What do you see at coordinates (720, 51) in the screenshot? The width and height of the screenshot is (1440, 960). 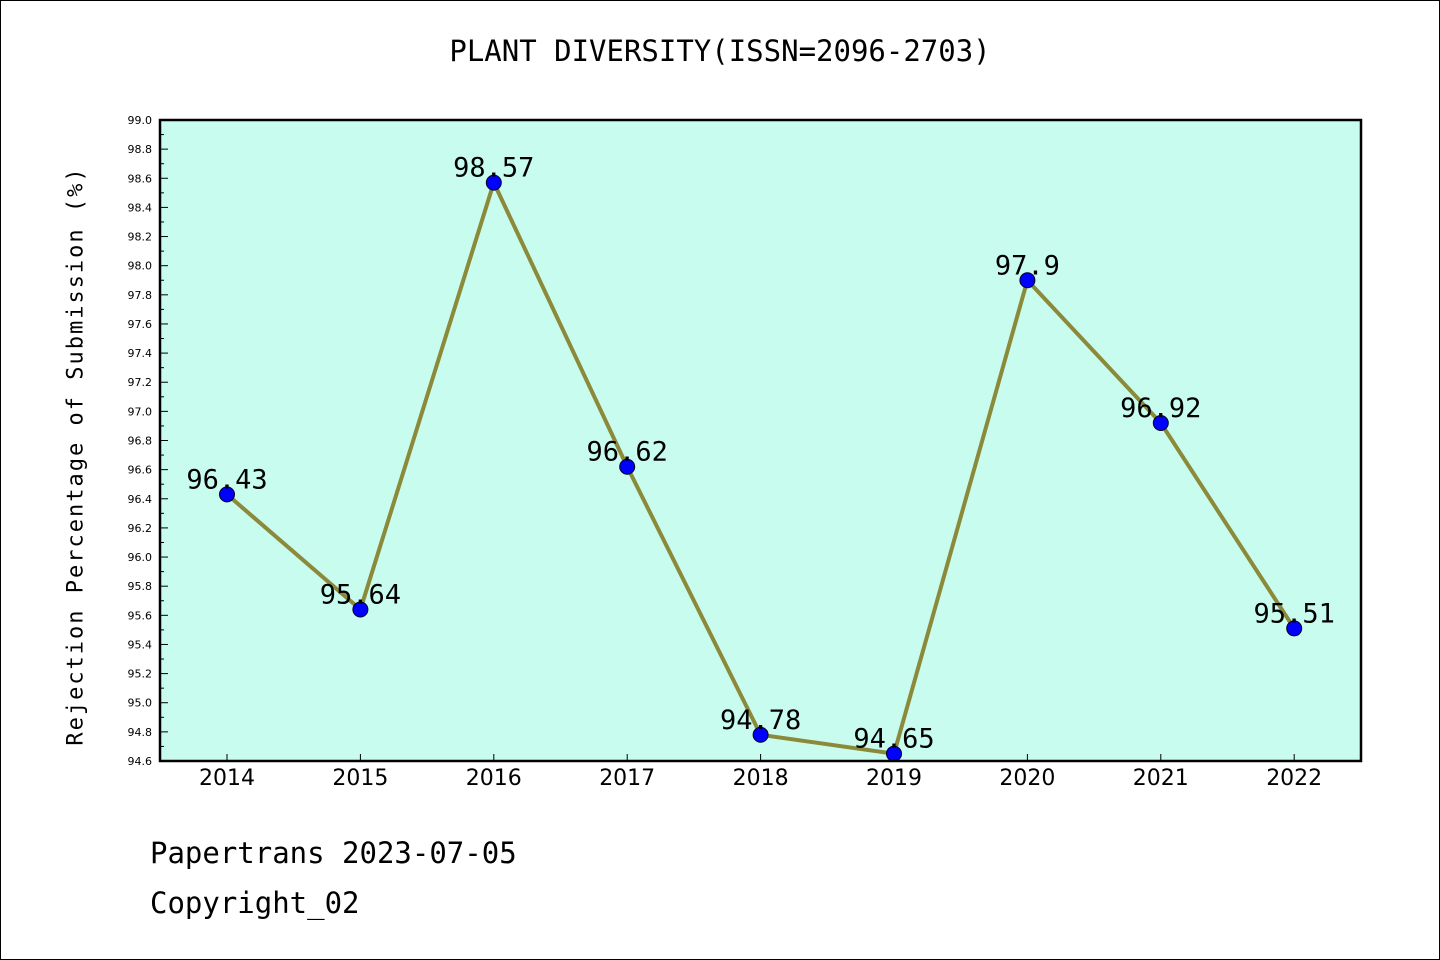 I see `chart-title: PLANT DIVERSITY(ISSN=2096-2703)` at bounding box center [720, 51].